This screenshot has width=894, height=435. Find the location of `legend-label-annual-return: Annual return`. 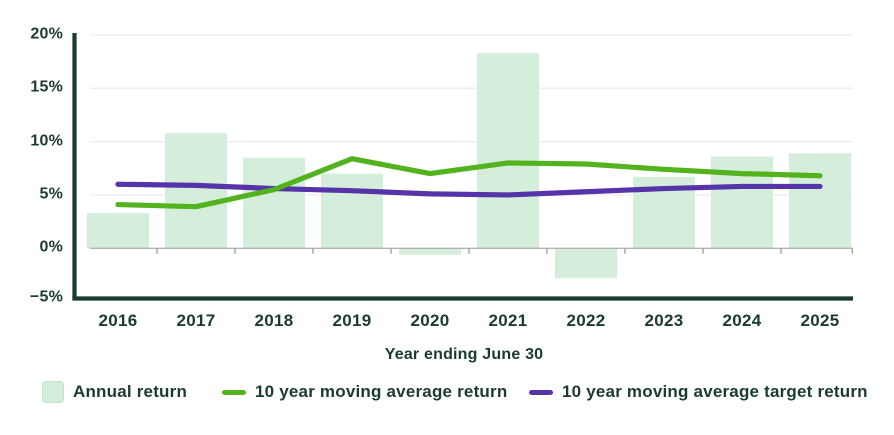

legend-label-annual-return: Annual return is located at coordinates (130, 391).